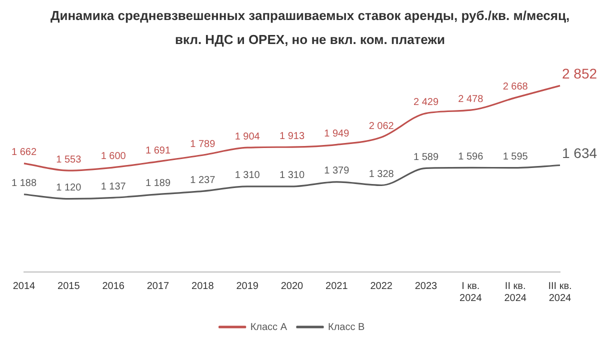  I want to click on data-label: 1 120, so click(69, 188).